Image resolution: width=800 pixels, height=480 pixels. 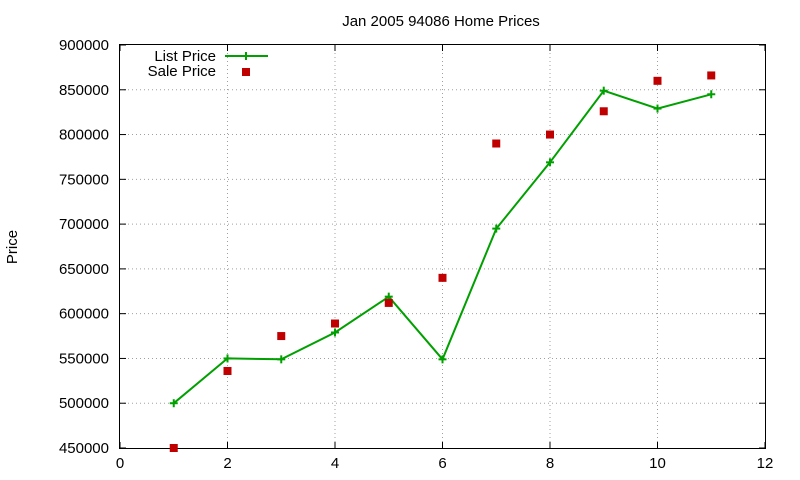 I want to click on legend: List Price Sale Price, so click(x=208, y=64).